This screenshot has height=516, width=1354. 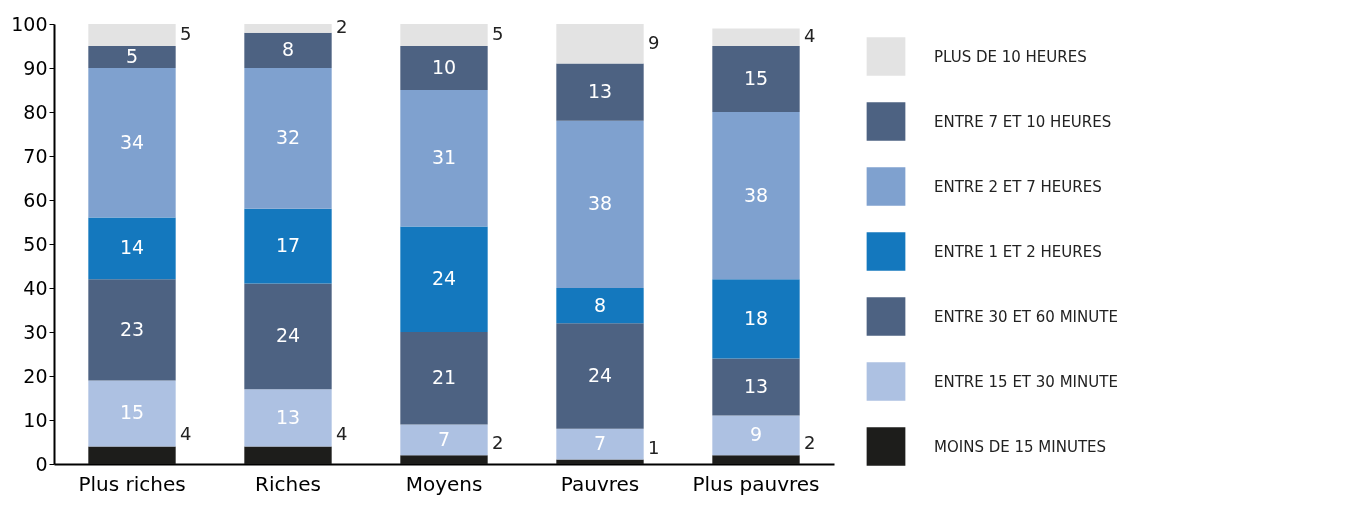 What do you see at coordinates (1018, 251) in the screenshot?
I see `text: ENTRE 1 ET 2 HEURES` at bounding box center [1018, 251].